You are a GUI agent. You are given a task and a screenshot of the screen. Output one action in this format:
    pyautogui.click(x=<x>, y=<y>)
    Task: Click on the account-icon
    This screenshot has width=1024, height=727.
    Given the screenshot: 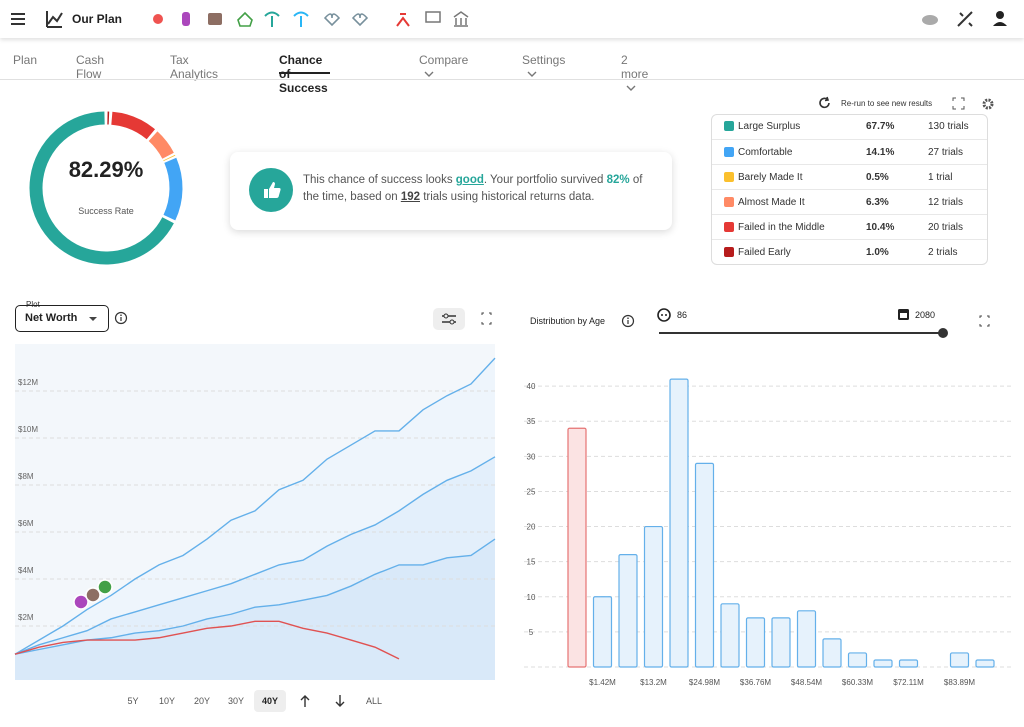 What is the action you would take?
    pyautogui.click(x=1000, y=15)
    